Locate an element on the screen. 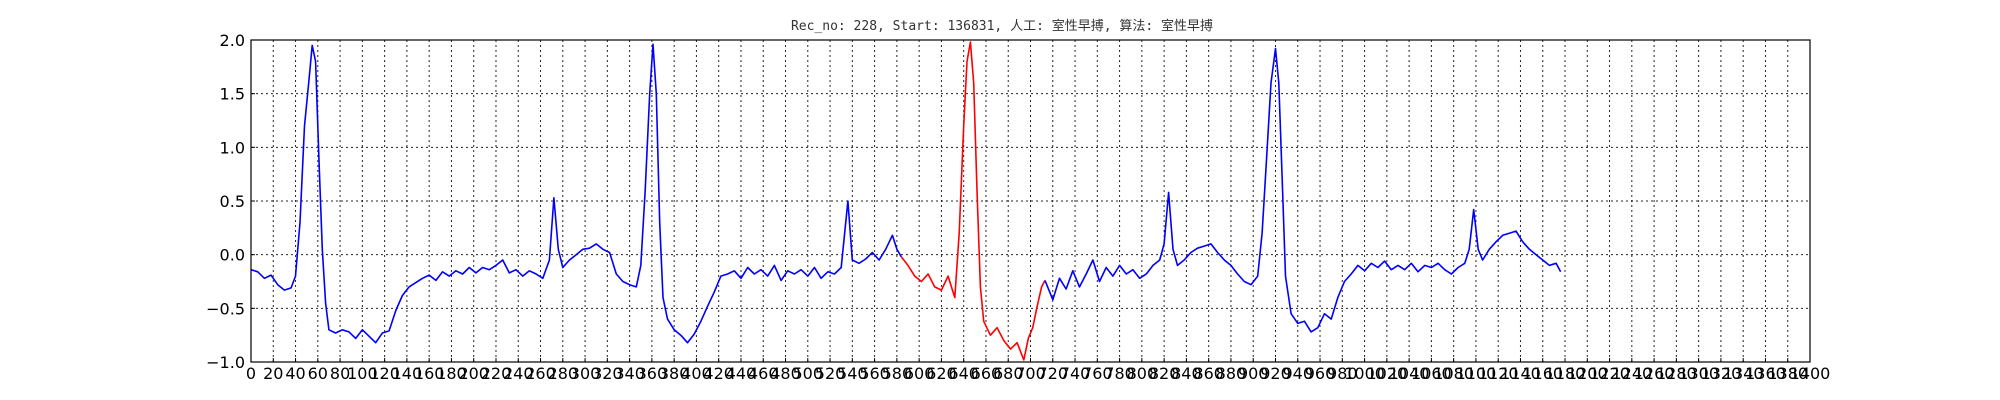 Image resolution: width=2000 pixels, height=400 pixels. x-tick-label: 80 is located at coordinates (340, 373).